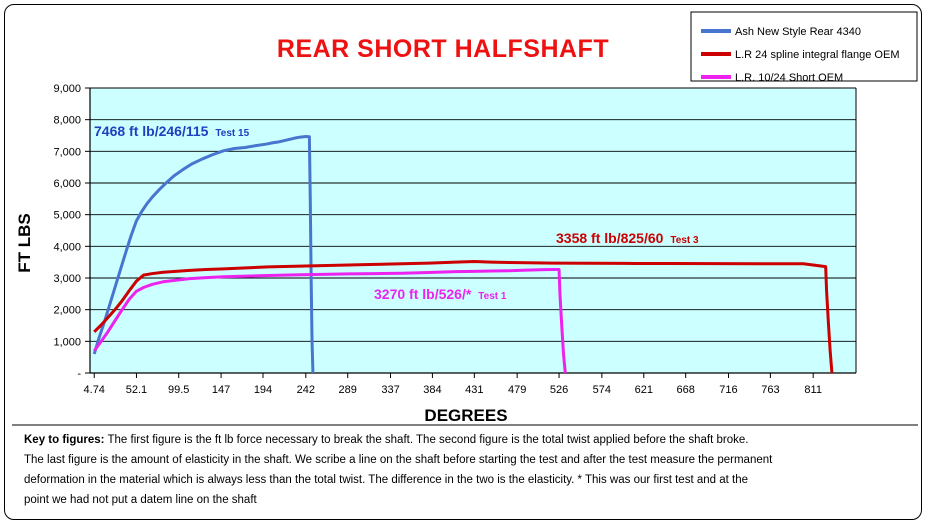 This screenshot has width=930, height=528. What do you see at coordinates (67, 121) in the screenshot?
I see `y-tick-label: 8,000` at bounding box center [67, 121].